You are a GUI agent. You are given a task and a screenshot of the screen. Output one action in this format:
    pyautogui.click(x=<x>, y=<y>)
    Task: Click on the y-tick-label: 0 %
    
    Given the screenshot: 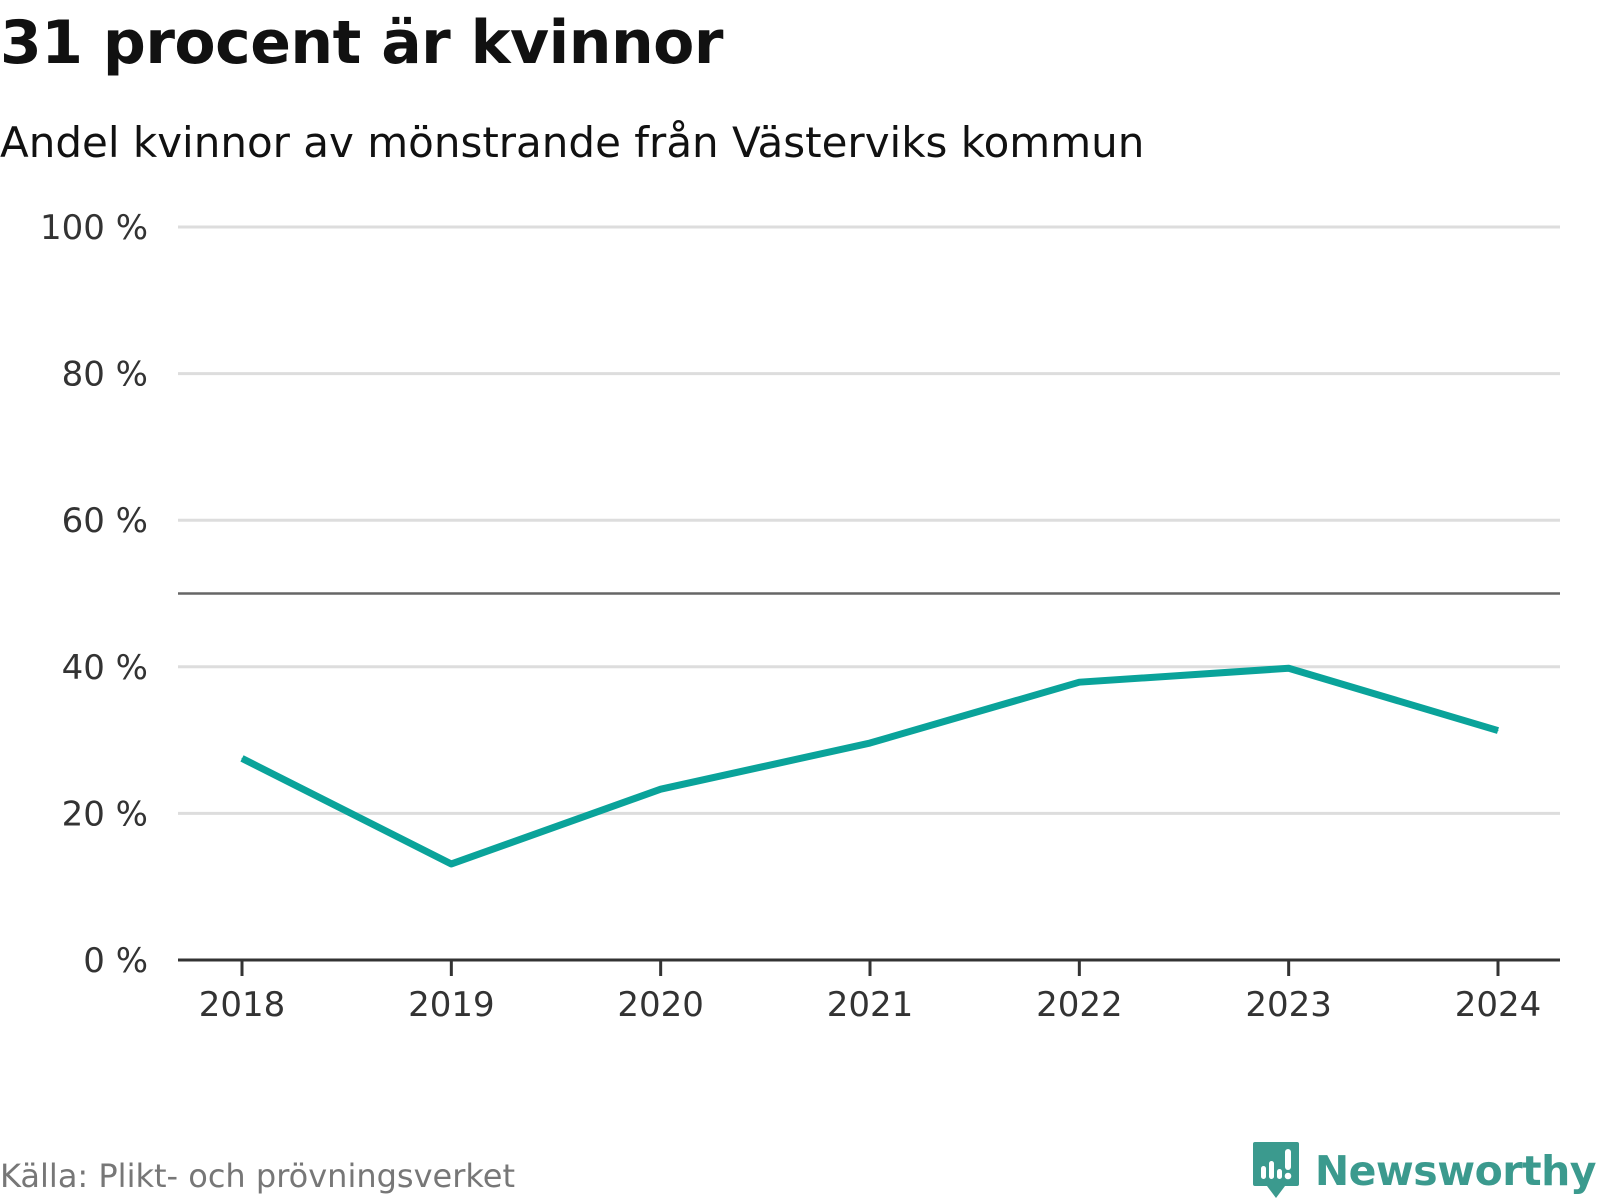 What is the action you would take?
    pyautogui.click(x=115, y=961)
    